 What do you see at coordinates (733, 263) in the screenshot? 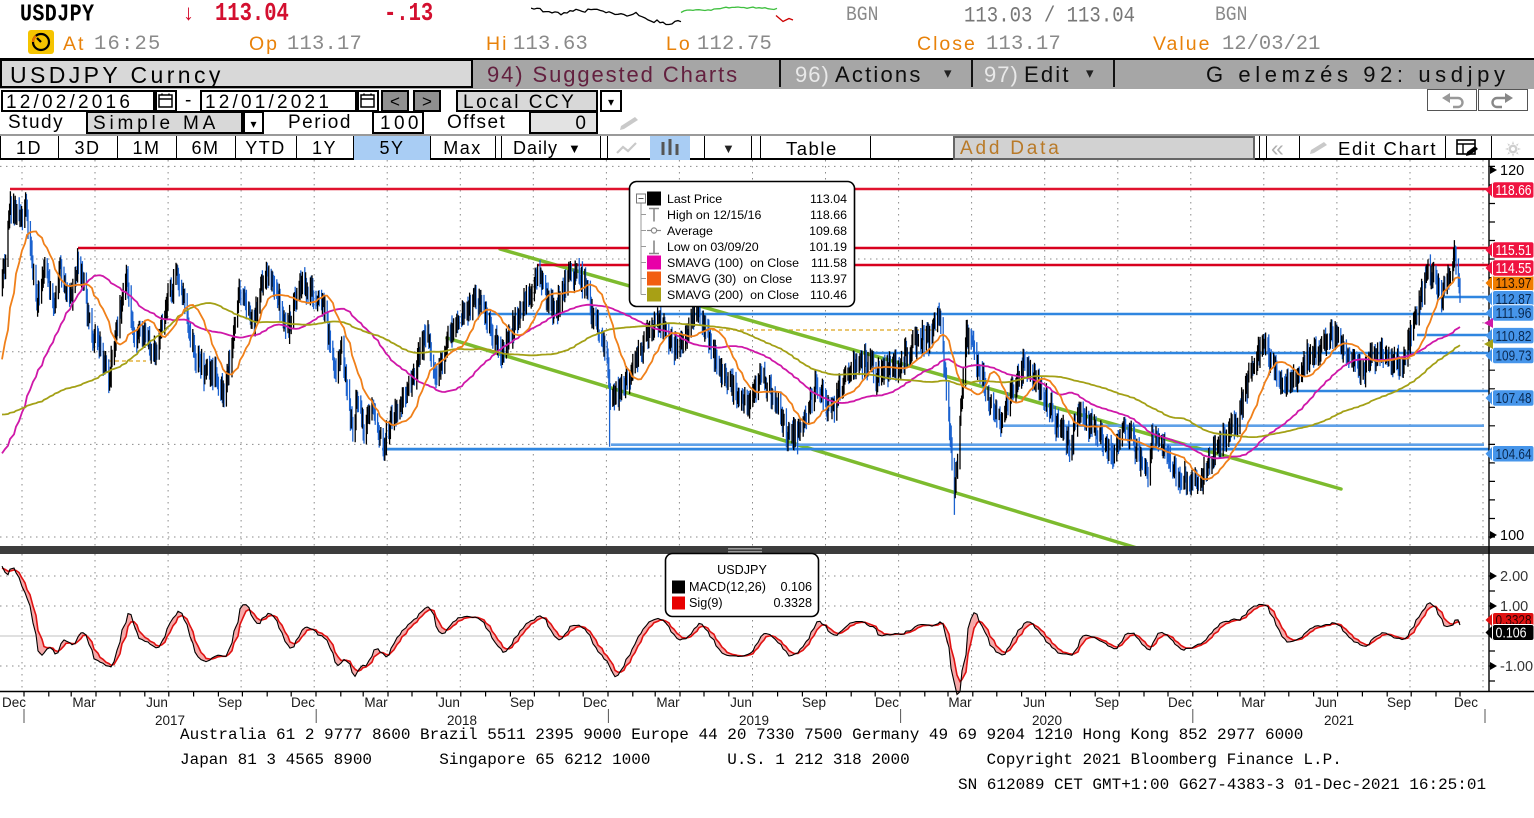
I see `svg-text: SMAVG (100) on Close` at bounding box center [733, 263].